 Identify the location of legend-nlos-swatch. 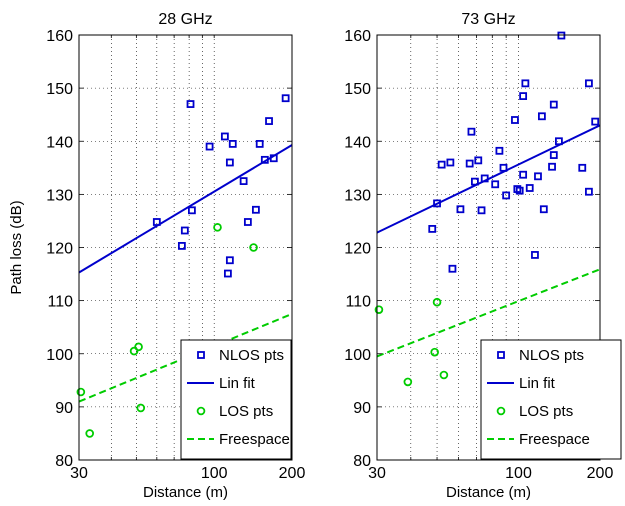
(501, 355).